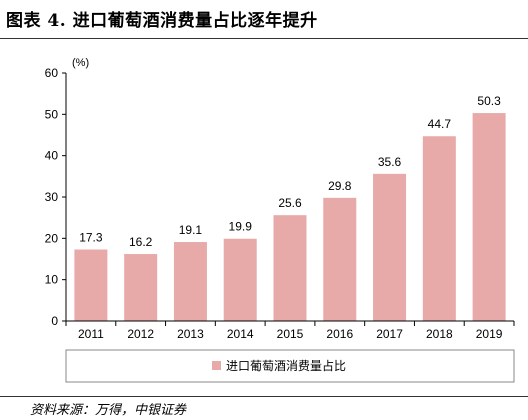 This screenshot has height=420, width=528. What do you see at coordinates (52, 156) in the screenshot?
I see `y-tick-label: 40` at bounding box center [52, 156].